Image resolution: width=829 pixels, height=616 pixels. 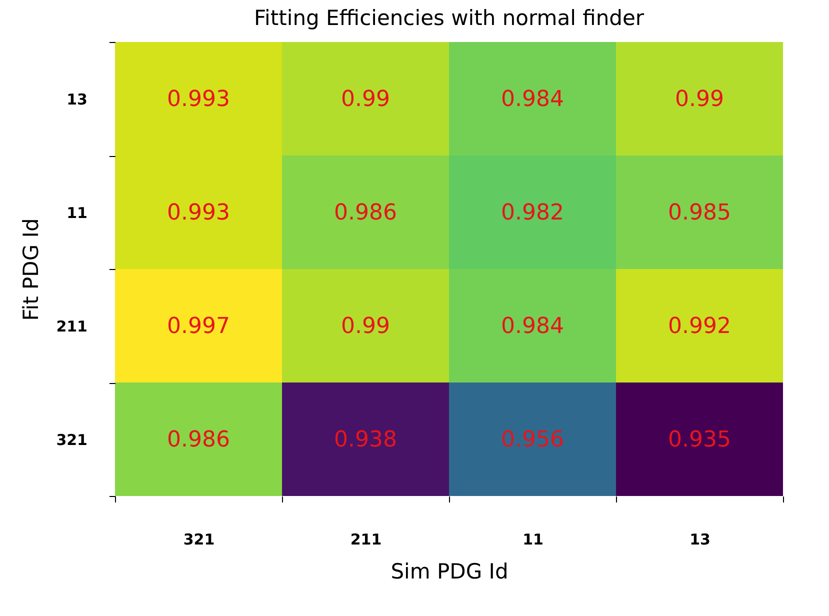 What do you see at coordinates (532, 213) in the screenshot?
I see `data-label: 0.982` at bounding box center [532, 213].